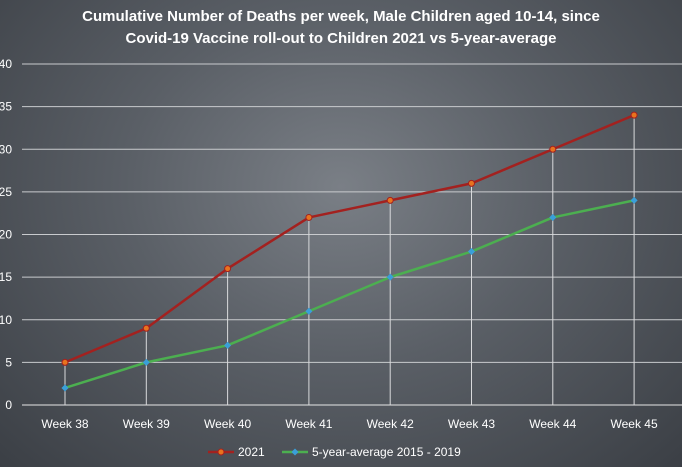 The width and height of the screenshot is (682, 467). I want to click on x-tick-label: Week 44, so click(552, 424).